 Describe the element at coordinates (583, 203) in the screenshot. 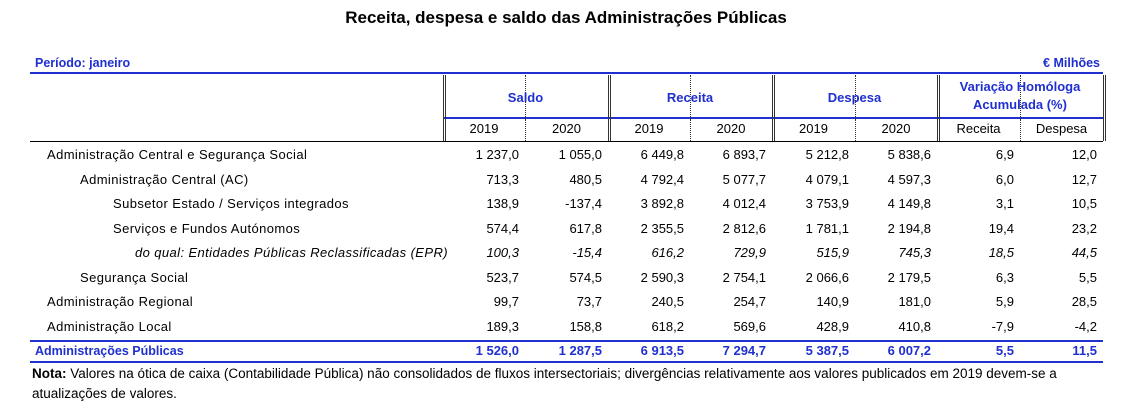

I see `cell-value: -137,4` at that location.